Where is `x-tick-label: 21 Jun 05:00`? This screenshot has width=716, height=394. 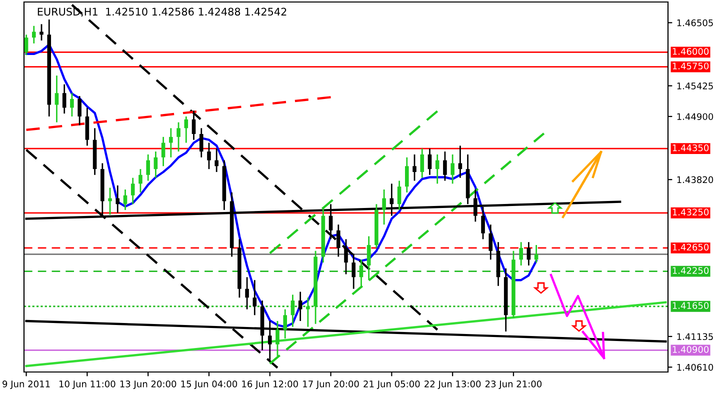
x-tick-label: 21 Jun 05:00 is located at coordinates (392, 384).